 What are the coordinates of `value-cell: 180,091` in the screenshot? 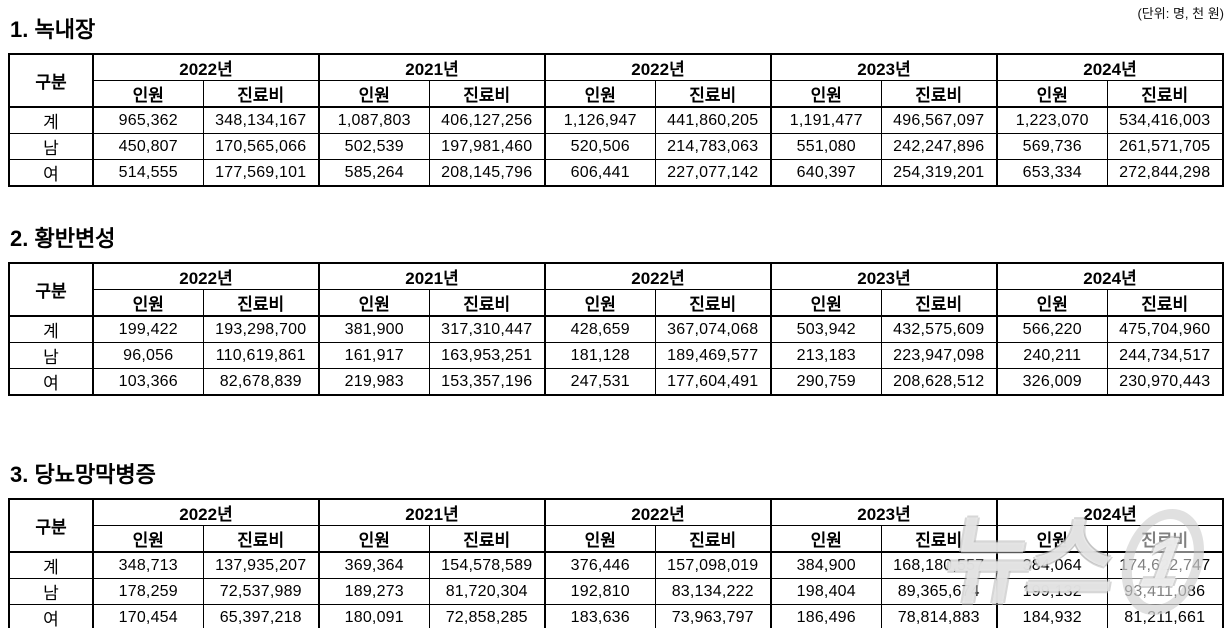 It's located at (374, 616).